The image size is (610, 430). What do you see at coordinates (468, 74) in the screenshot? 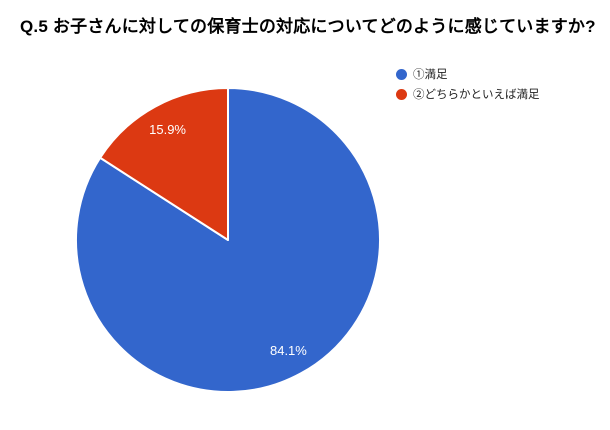
I see `legend-item-0: ①満足` at bounding box center [468, 74].